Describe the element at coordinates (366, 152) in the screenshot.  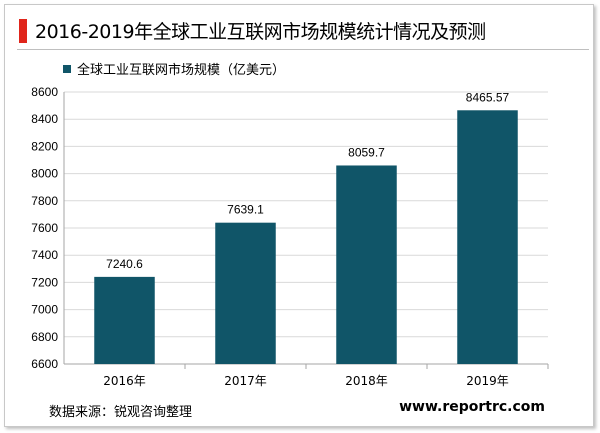
I see `data-label: 8059.7` at that location.